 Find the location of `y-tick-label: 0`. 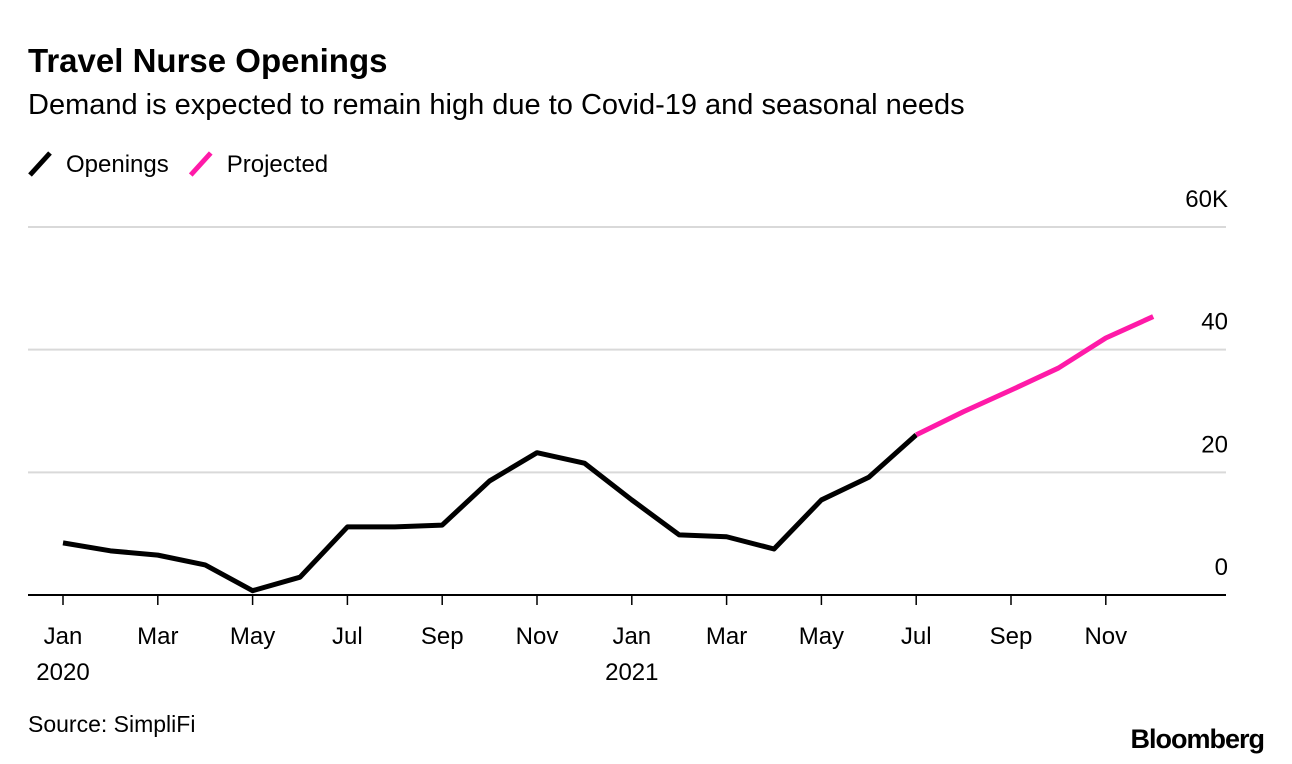

y-tick-label: 0 is located at coordinates (1221, 567).